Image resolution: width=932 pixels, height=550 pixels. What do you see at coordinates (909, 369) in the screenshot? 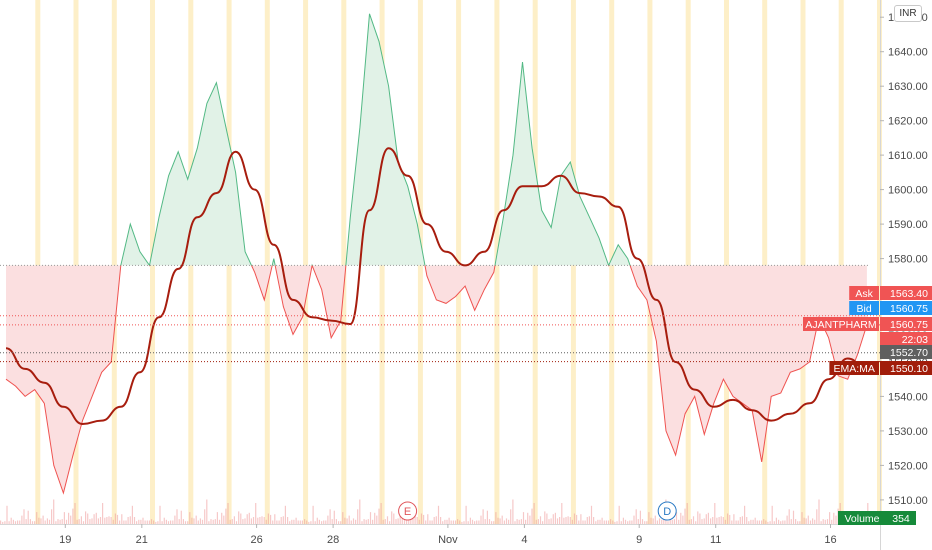
I see `price-tag-value: 1550.10` at bounding box center [909, 369].